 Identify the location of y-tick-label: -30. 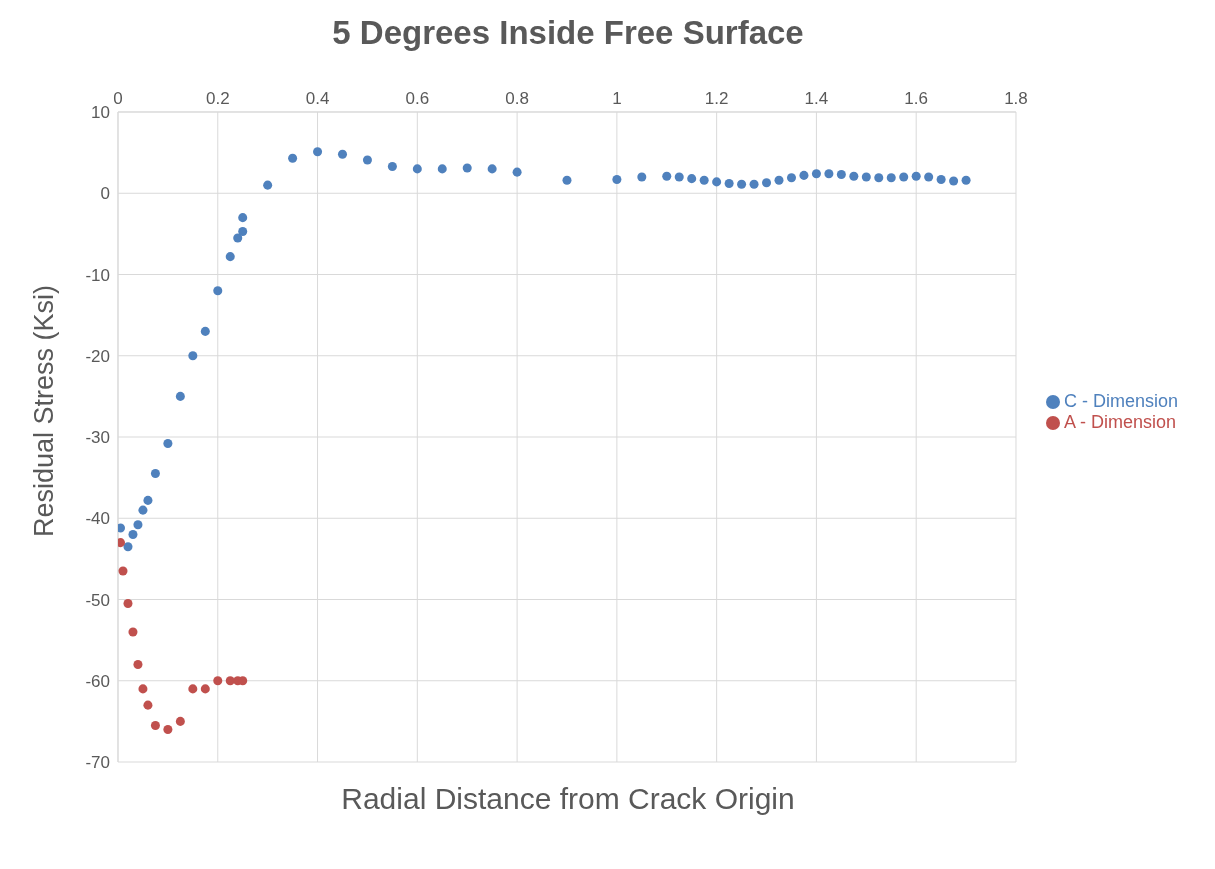
(97, 438).